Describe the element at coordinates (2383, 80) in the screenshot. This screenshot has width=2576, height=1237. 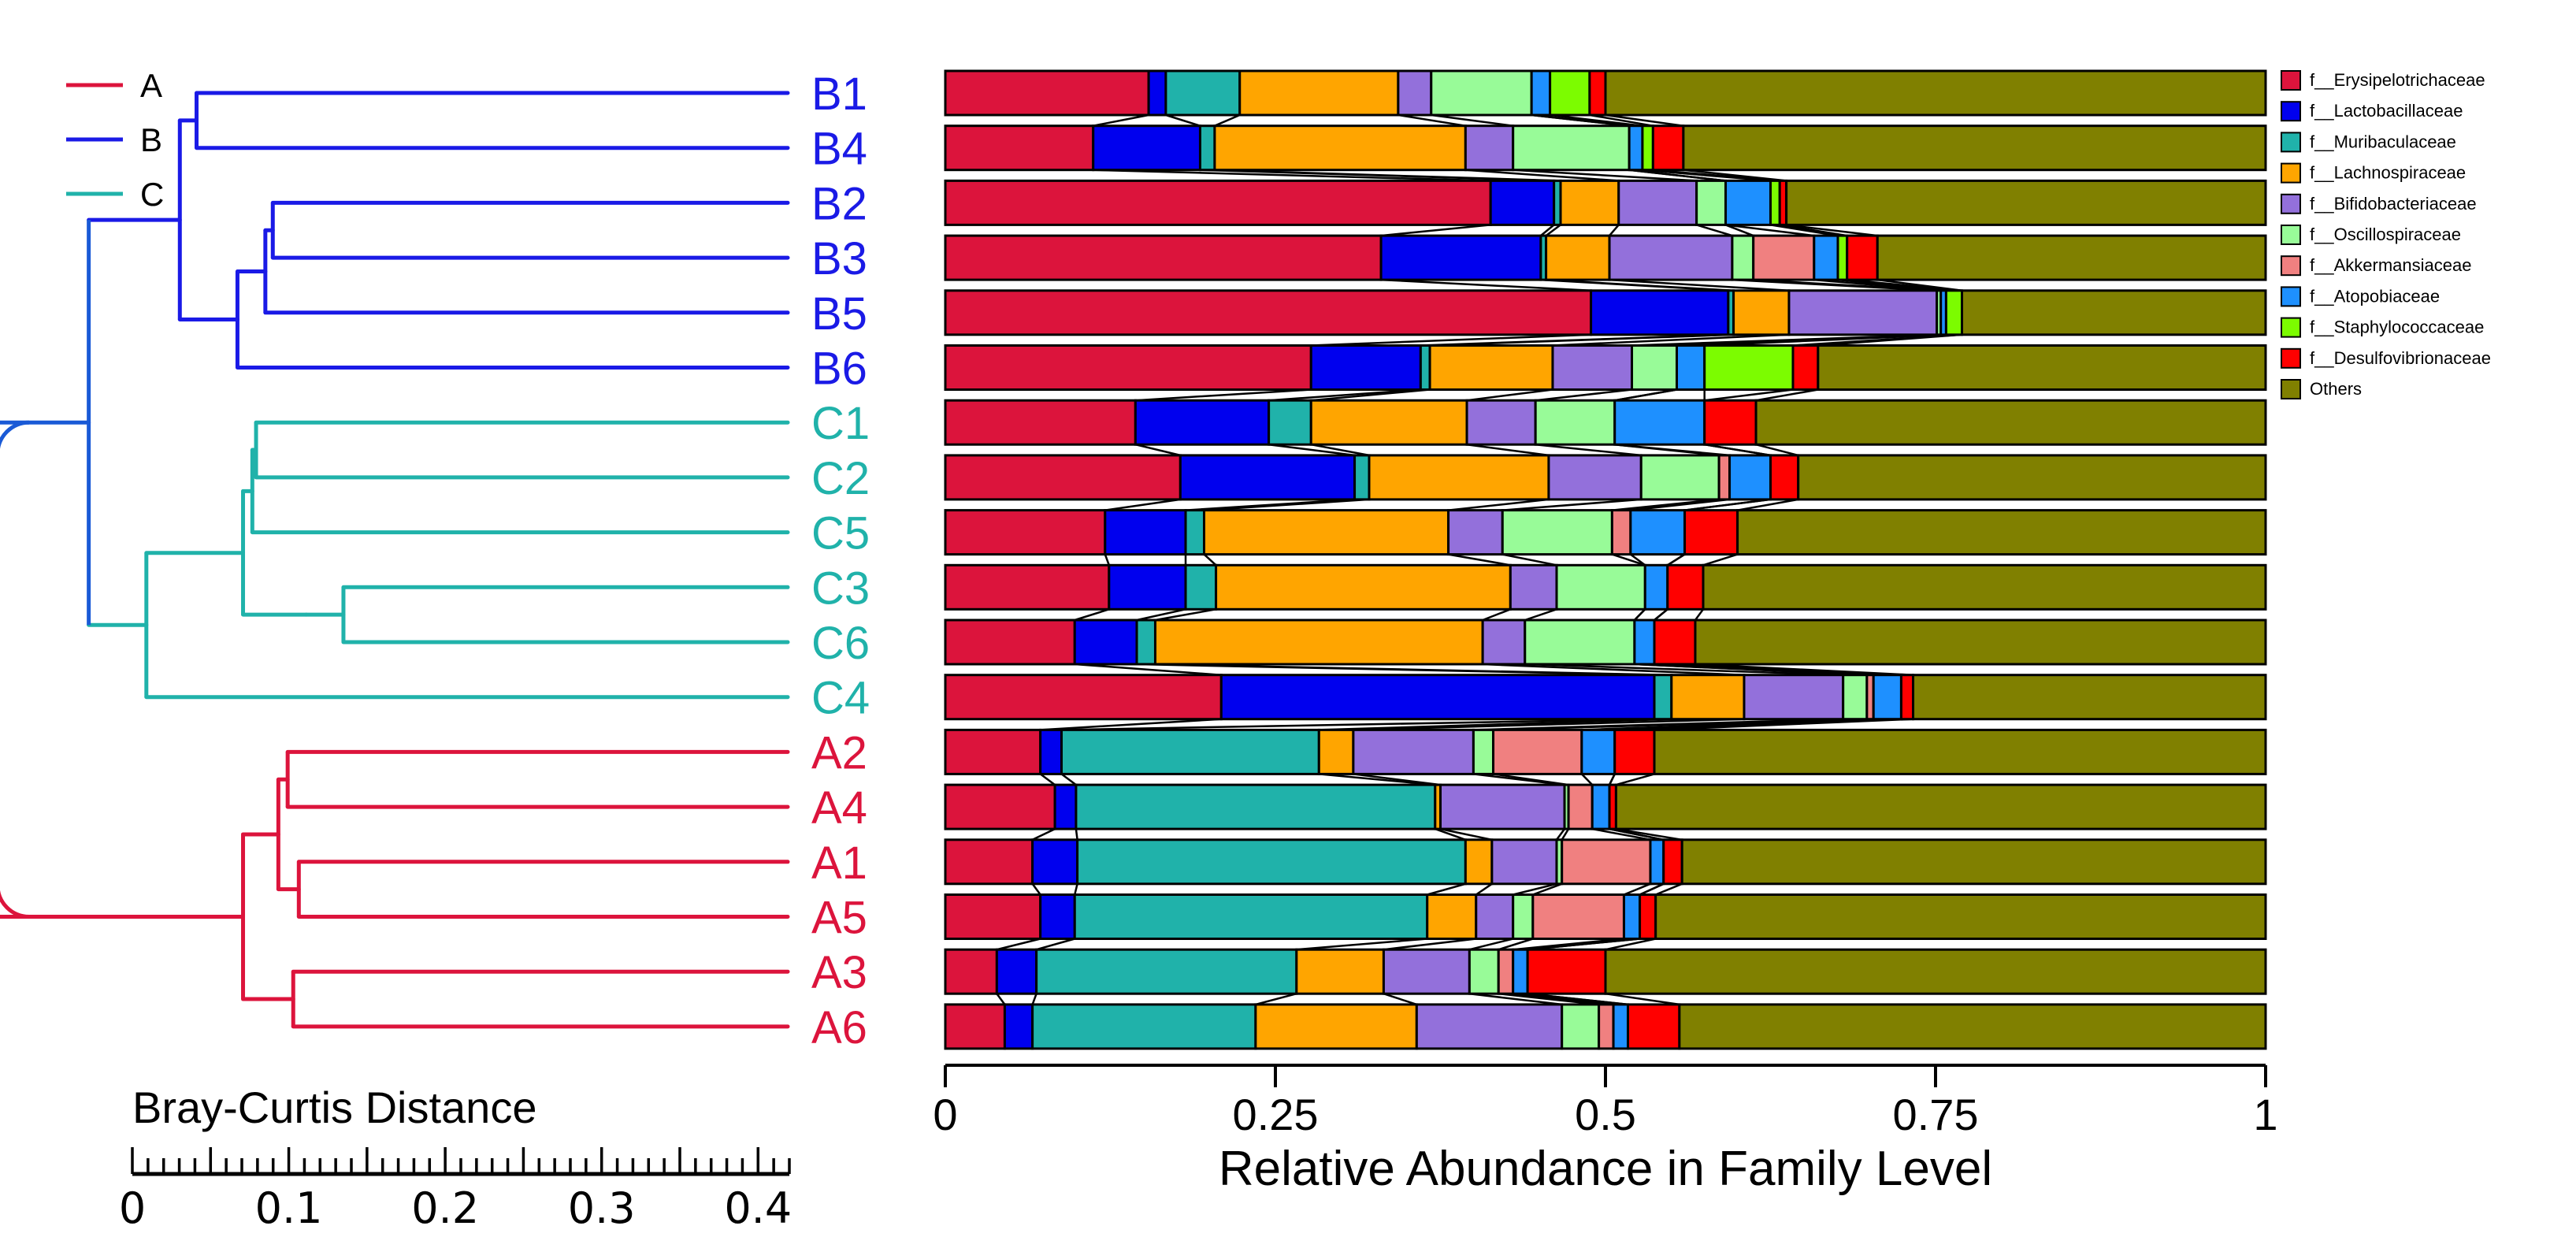
I see `legend-item: f__Erysipelotrichaceae` at that location.